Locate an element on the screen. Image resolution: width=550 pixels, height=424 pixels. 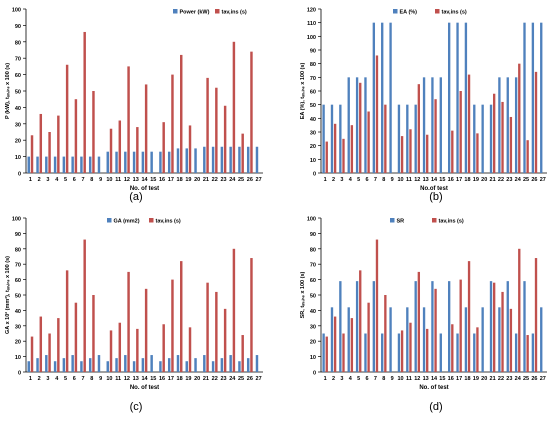
y-tick-label: 40 is located at coordinates (313, 120).